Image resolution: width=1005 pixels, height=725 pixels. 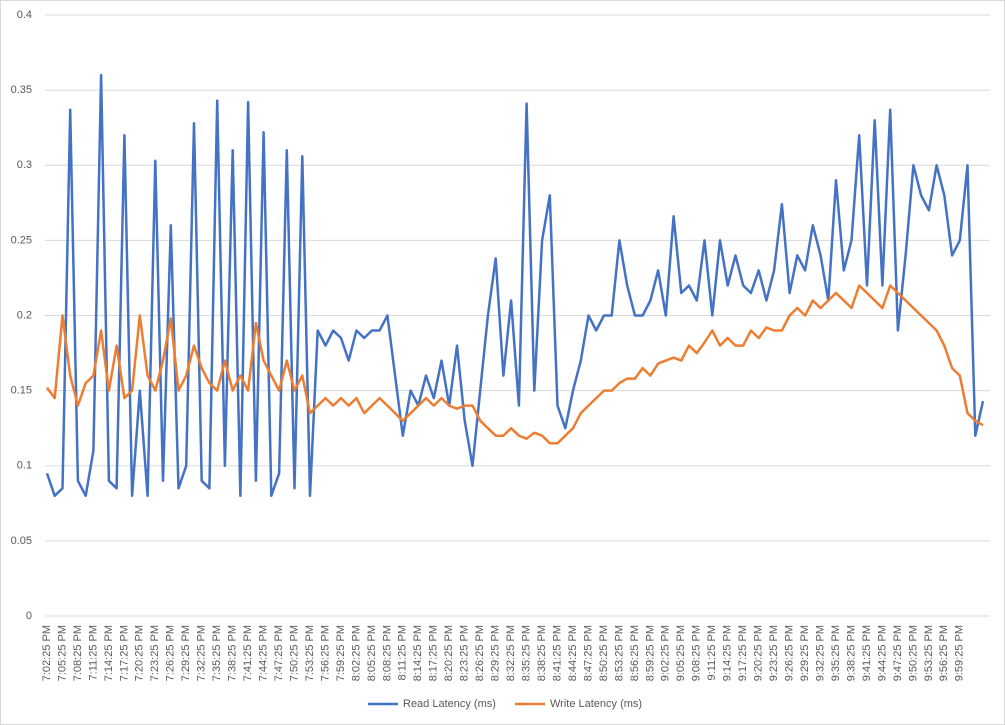 I want to click on x-tick-label: 7:32:25 PM, so click(x=202, y=653).